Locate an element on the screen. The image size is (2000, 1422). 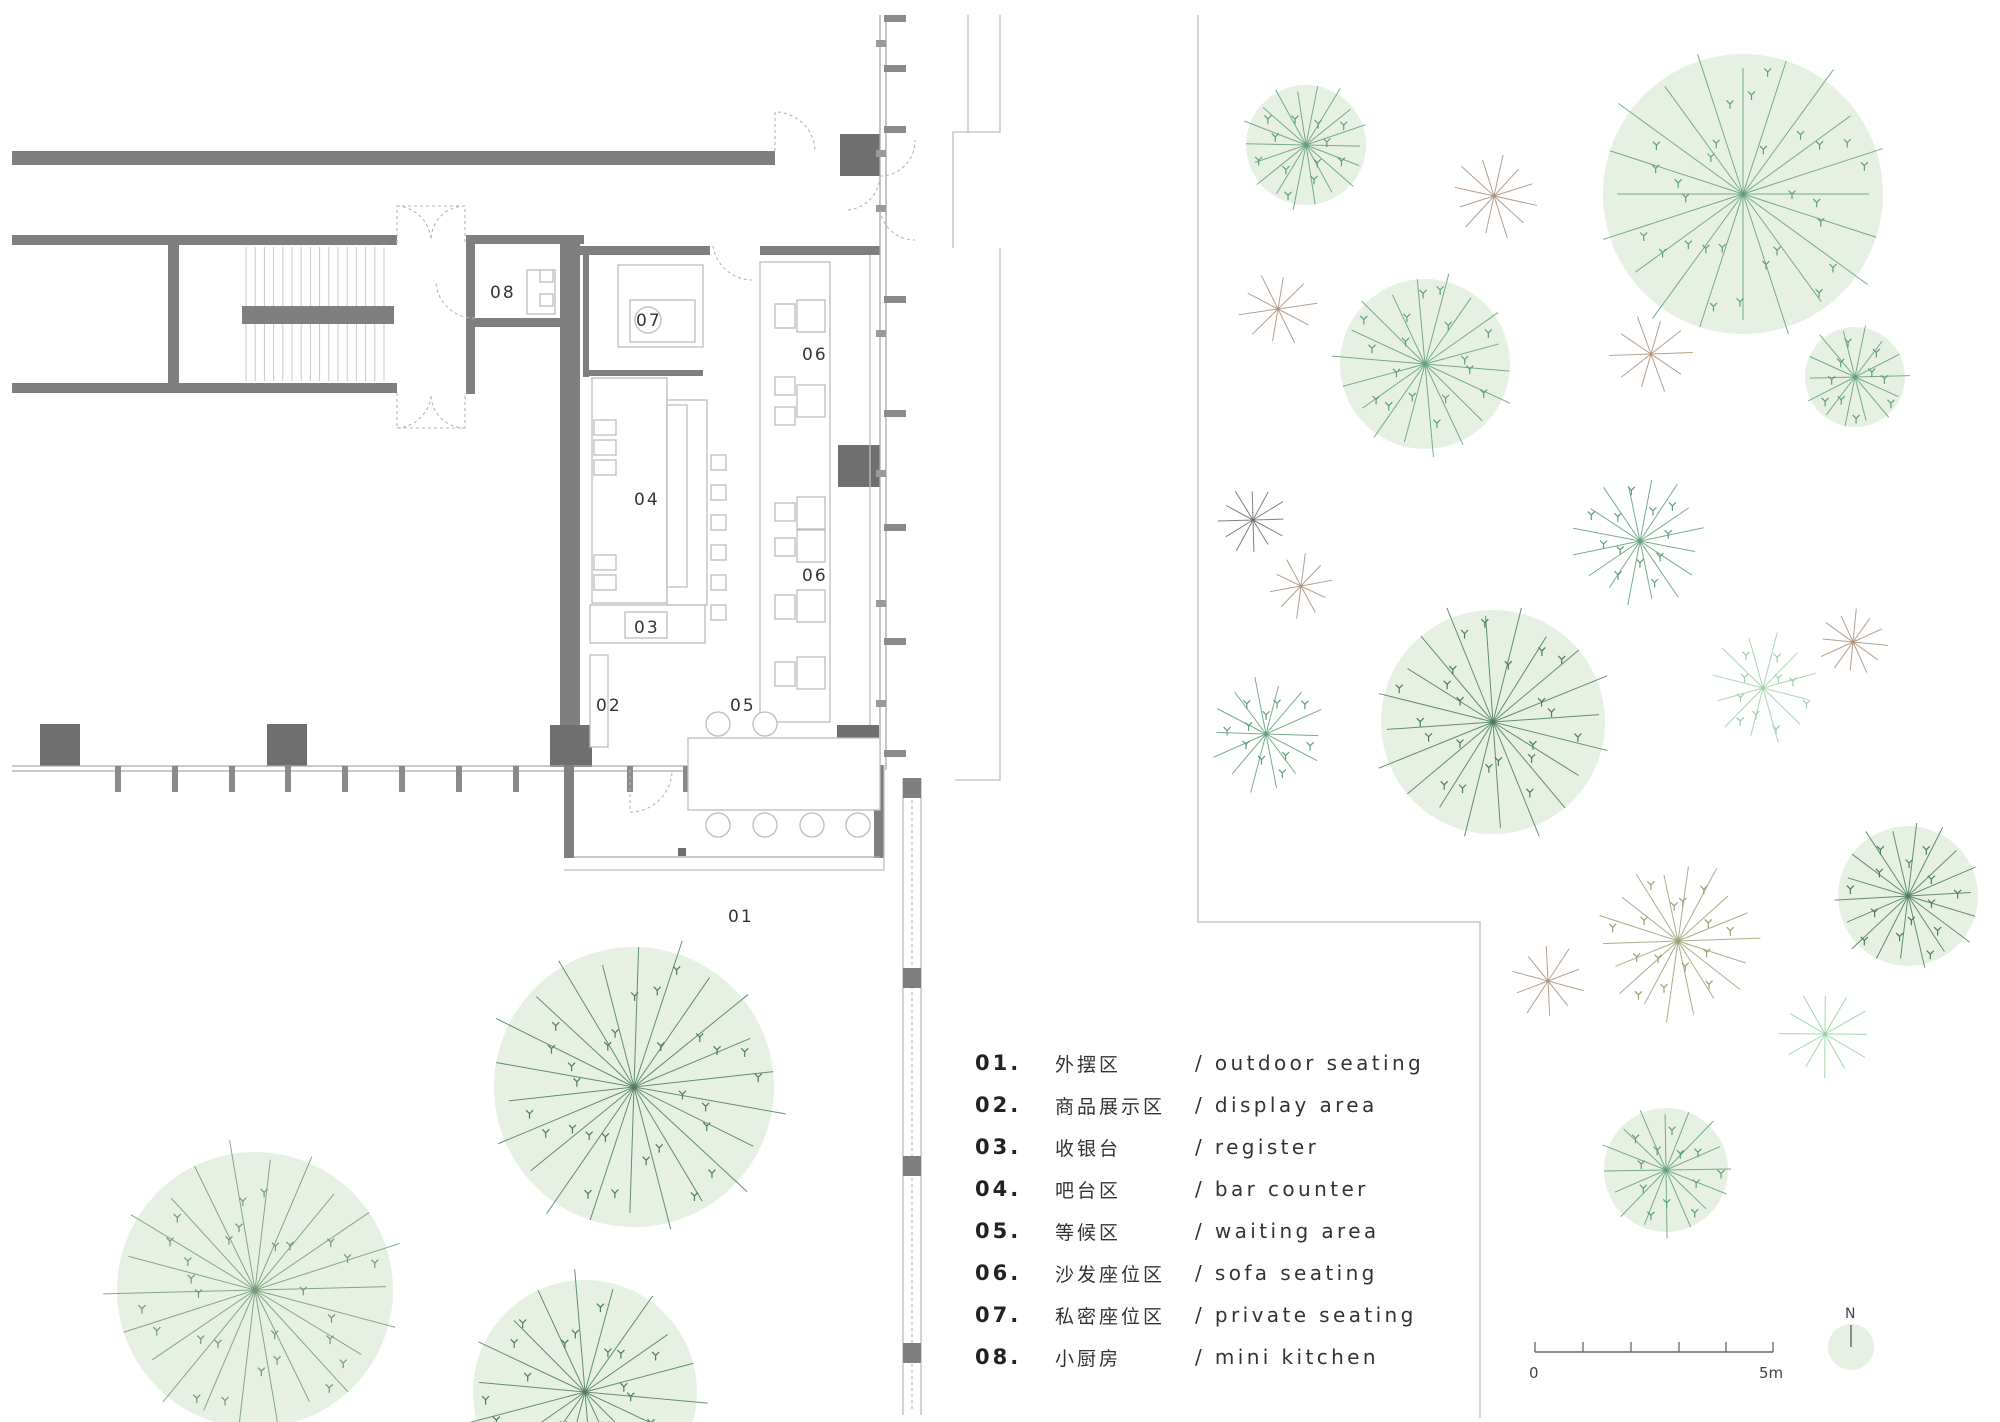
legend-number: 02. is located at coordinates (998, 1105).